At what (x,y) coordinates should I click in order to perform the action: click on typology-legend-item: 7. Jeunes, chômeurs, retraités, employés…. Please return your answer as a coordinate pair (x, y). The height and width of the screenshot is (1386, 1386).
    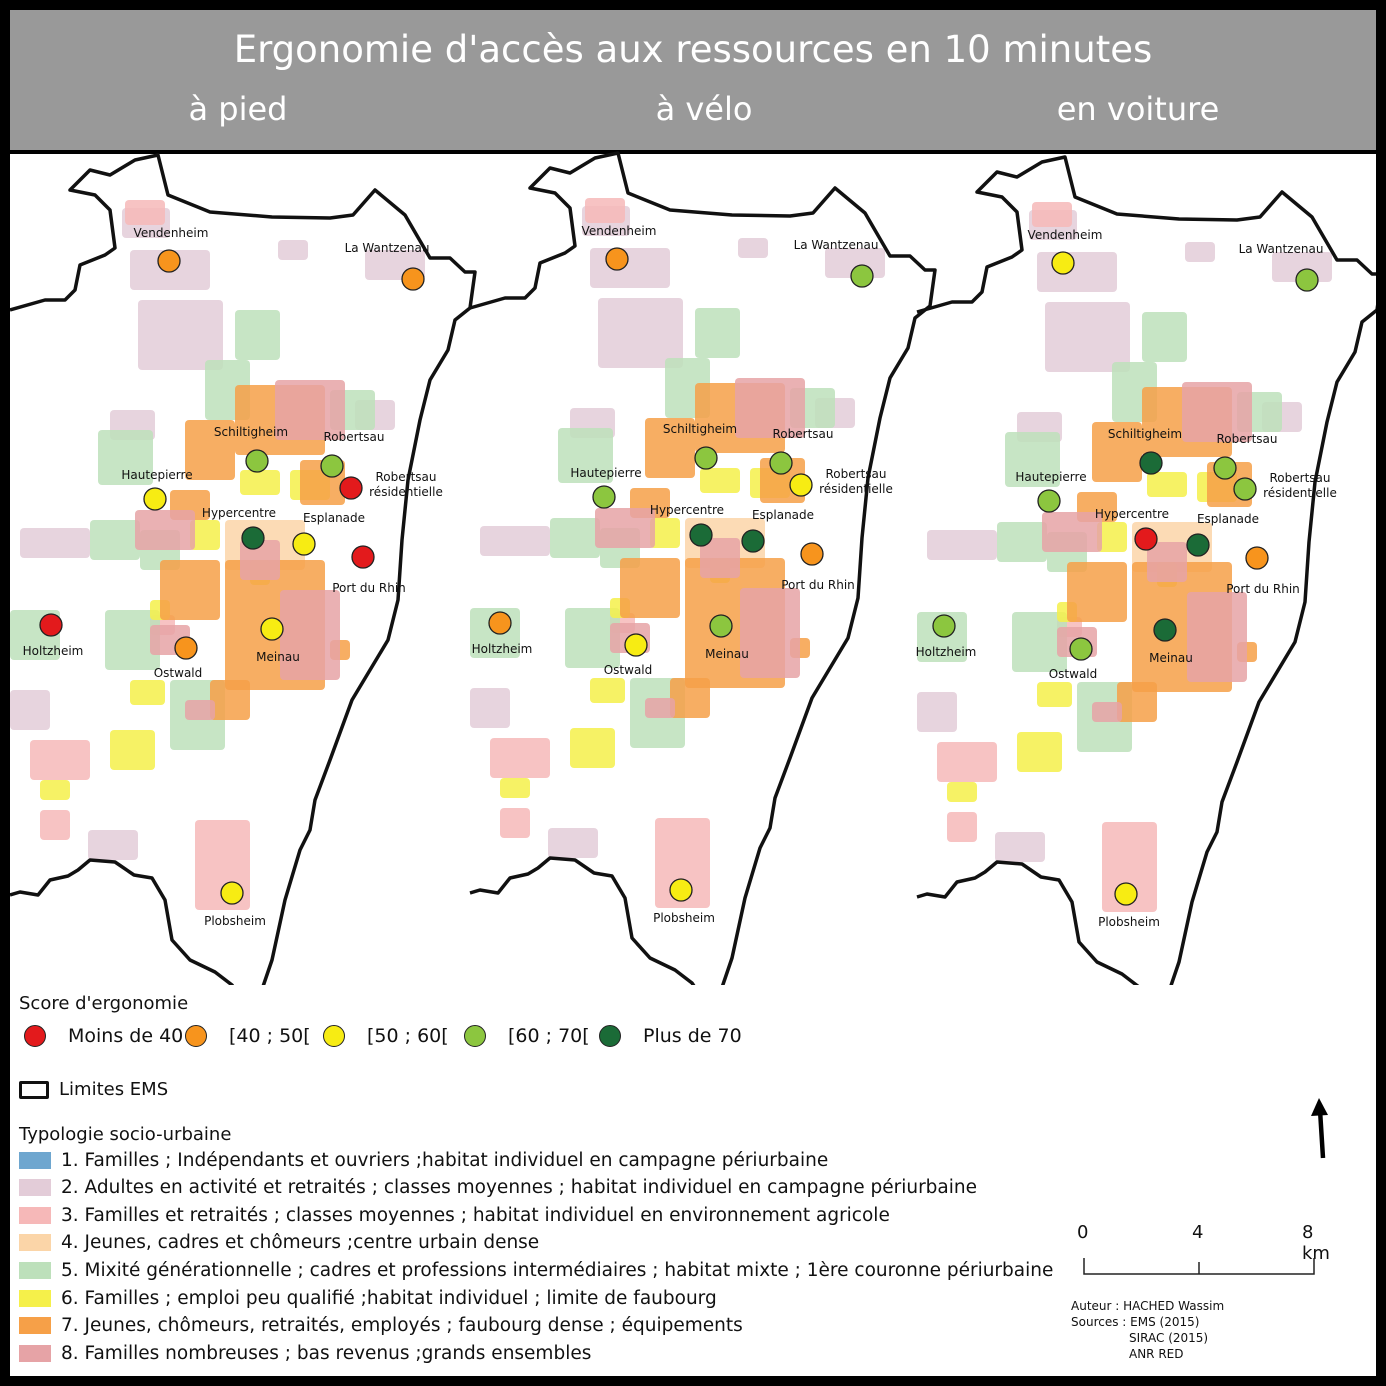
    Looking at the image, I should click on (381, 1326).